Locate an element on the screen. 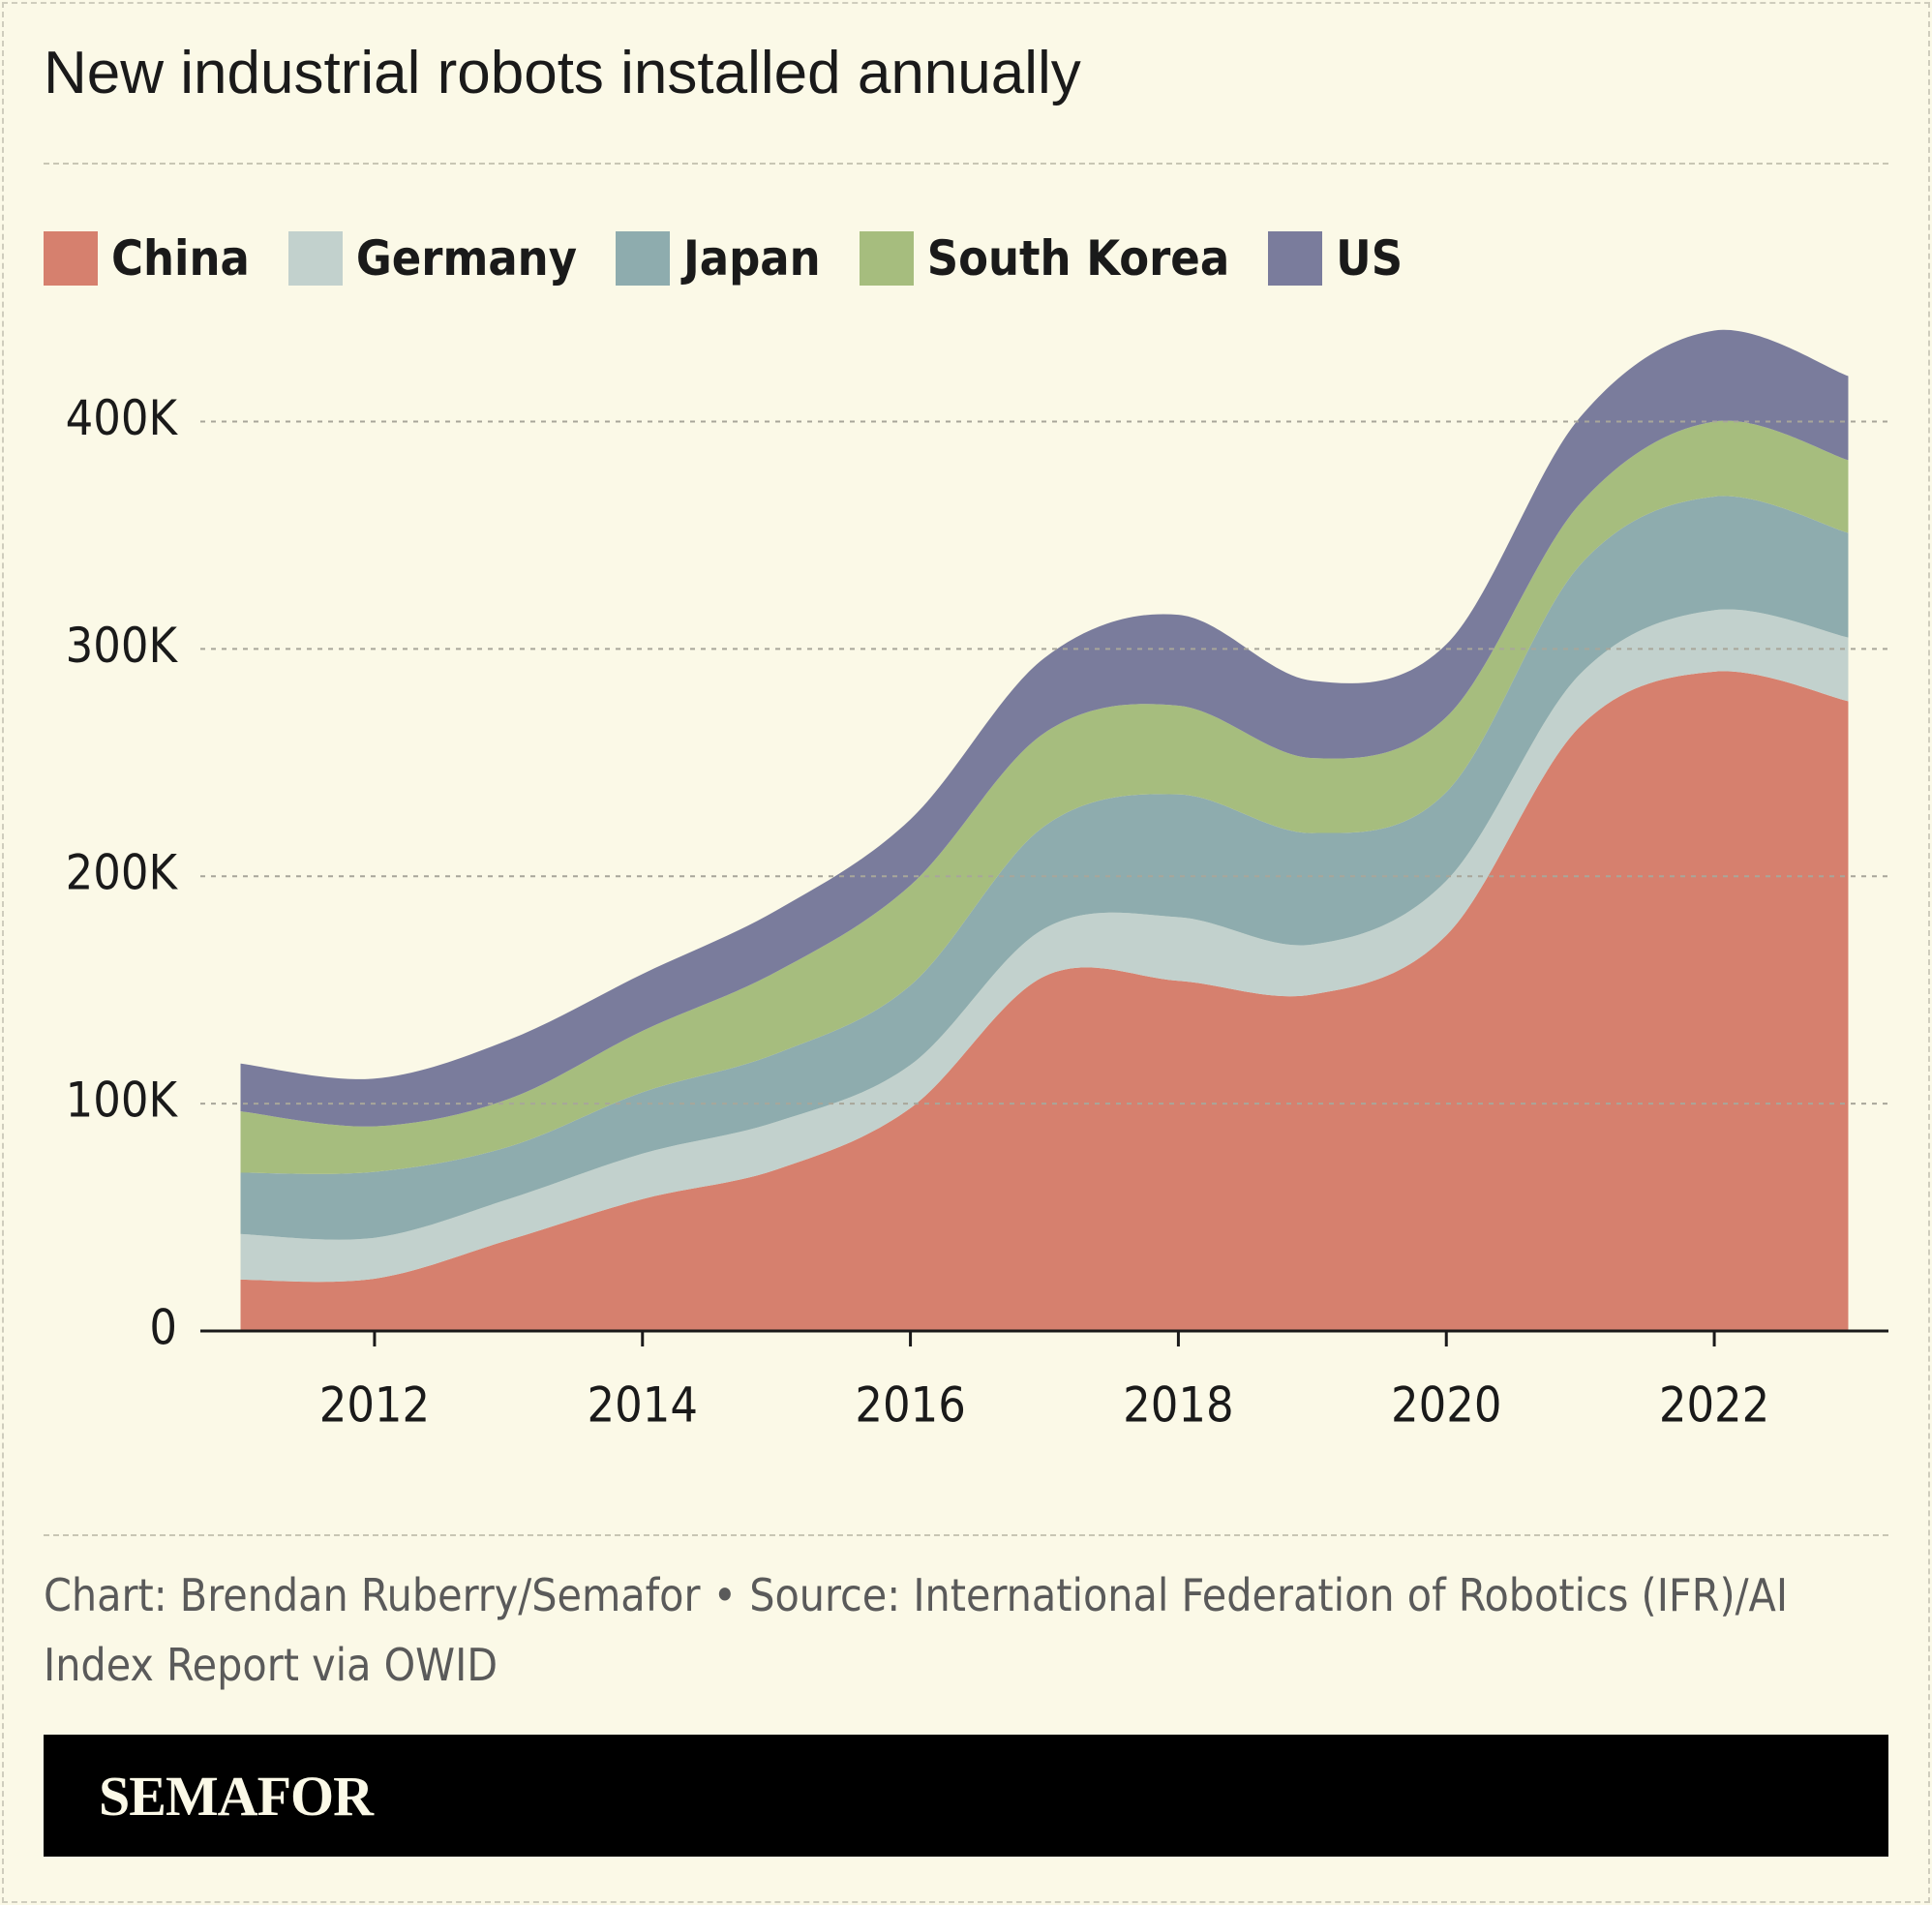 The width and height of the screenshot is (1932, 1905). y-tick-label: 300K is located at coordinates (122, 646).